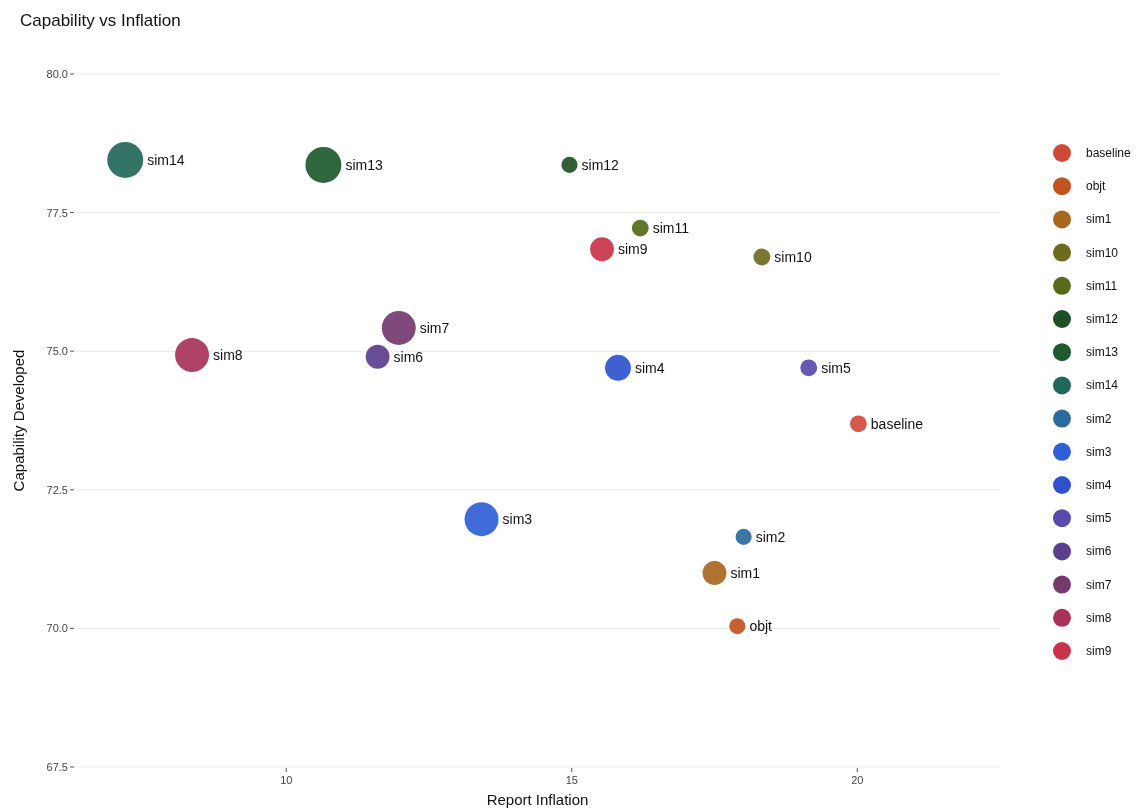 The image size is (1142, 811). I want to click on legend-label: objt, so click(1096, 186).